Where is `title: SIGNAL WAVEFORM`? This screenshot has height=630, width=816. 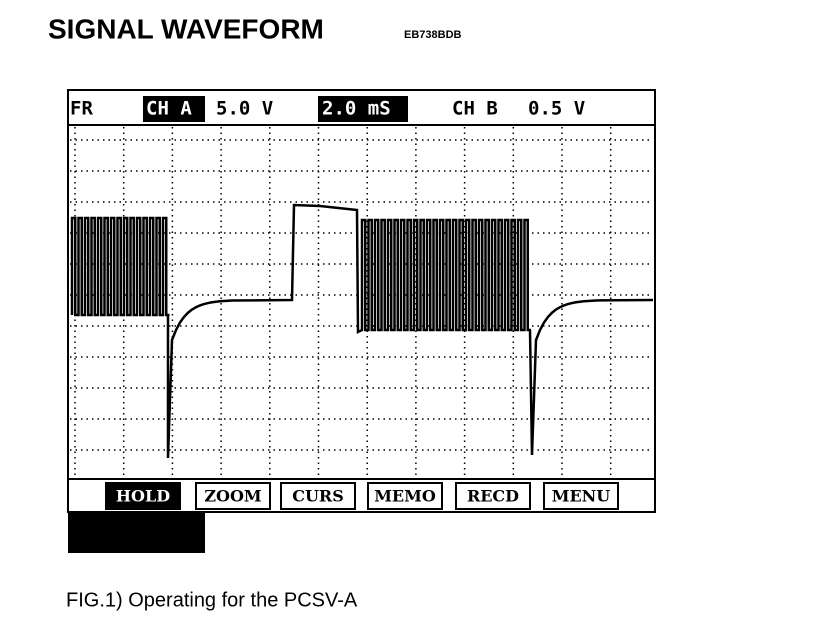
title: SIGNAL WAVEFORM is located at coordinates (186, 28).